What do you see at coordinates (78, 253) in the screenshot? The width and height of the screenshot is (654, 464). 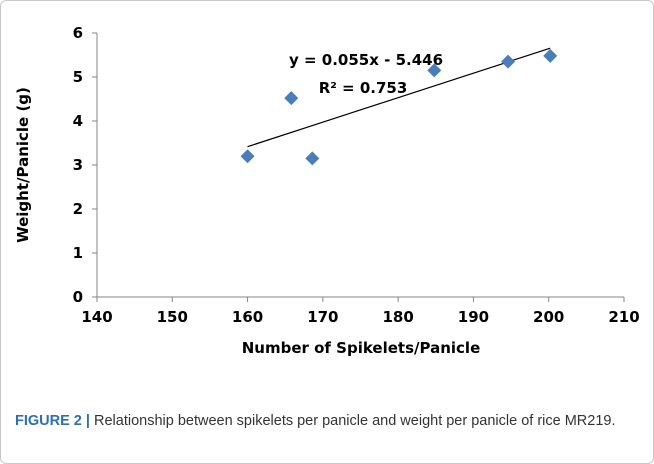 I see `y-tick-label: 1` at bounding box center [78, 253].